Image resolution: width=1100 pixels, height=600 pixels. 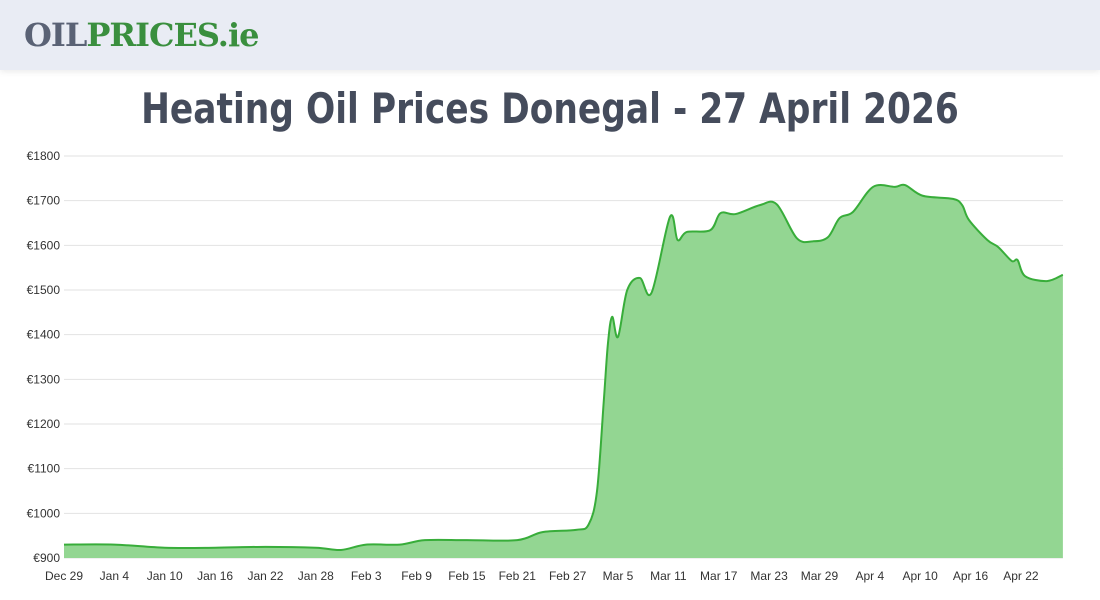 What do you see at coordinates (44, 469) in the screenshot?
I see `y-tick-label: €1100` at bounding box center [44, 469].